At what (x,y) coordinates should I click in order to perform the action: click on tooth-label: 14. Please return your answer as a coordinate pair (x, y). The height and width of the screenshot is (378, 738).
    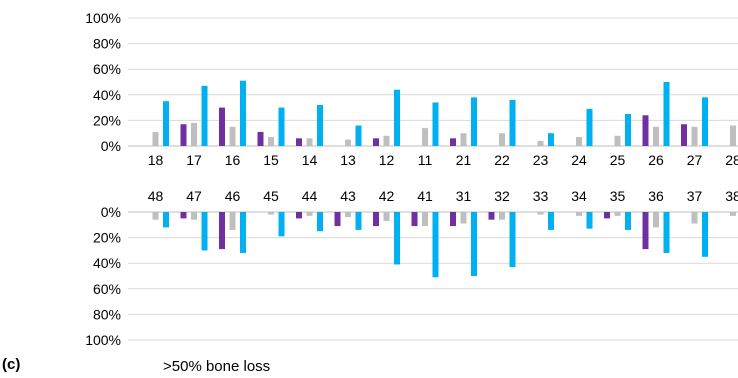
    Looking at the image, I should click on (310, 160).